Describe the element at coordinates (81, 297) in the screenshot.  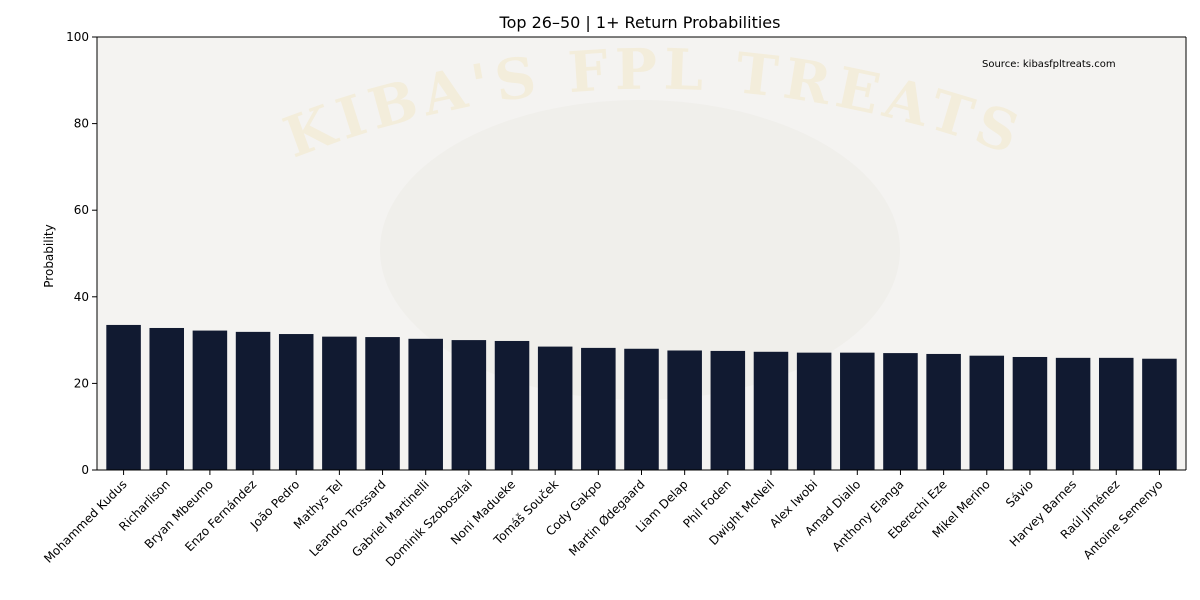
I see `y-tick-label: 40` at that location.